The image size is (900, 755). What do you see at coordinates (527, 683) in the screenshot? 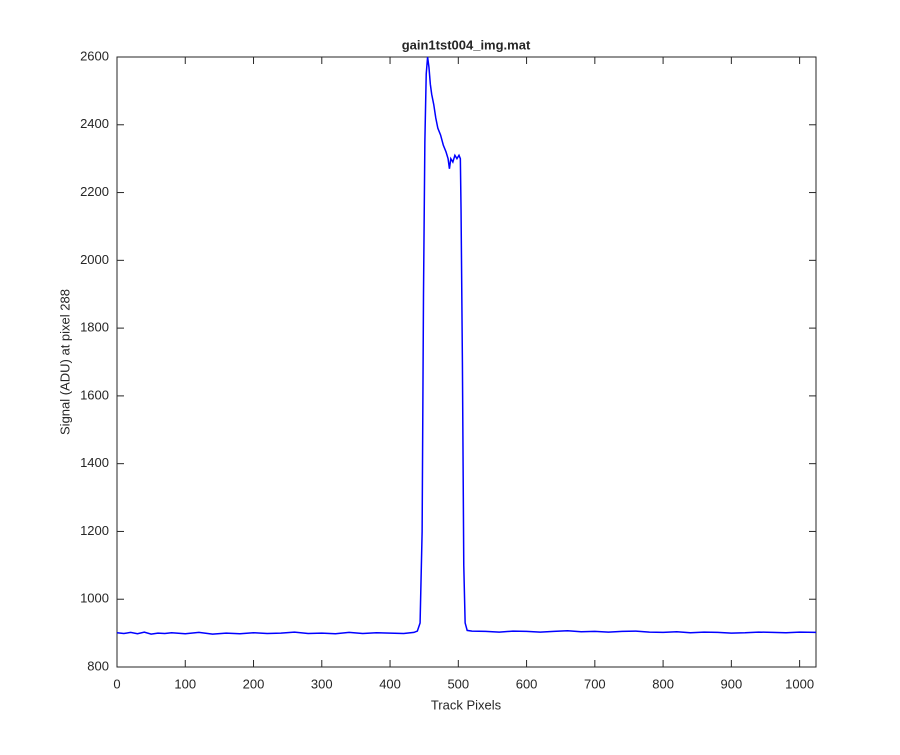
I see `x-tick-label: 600` at bounding box center [527, 683].